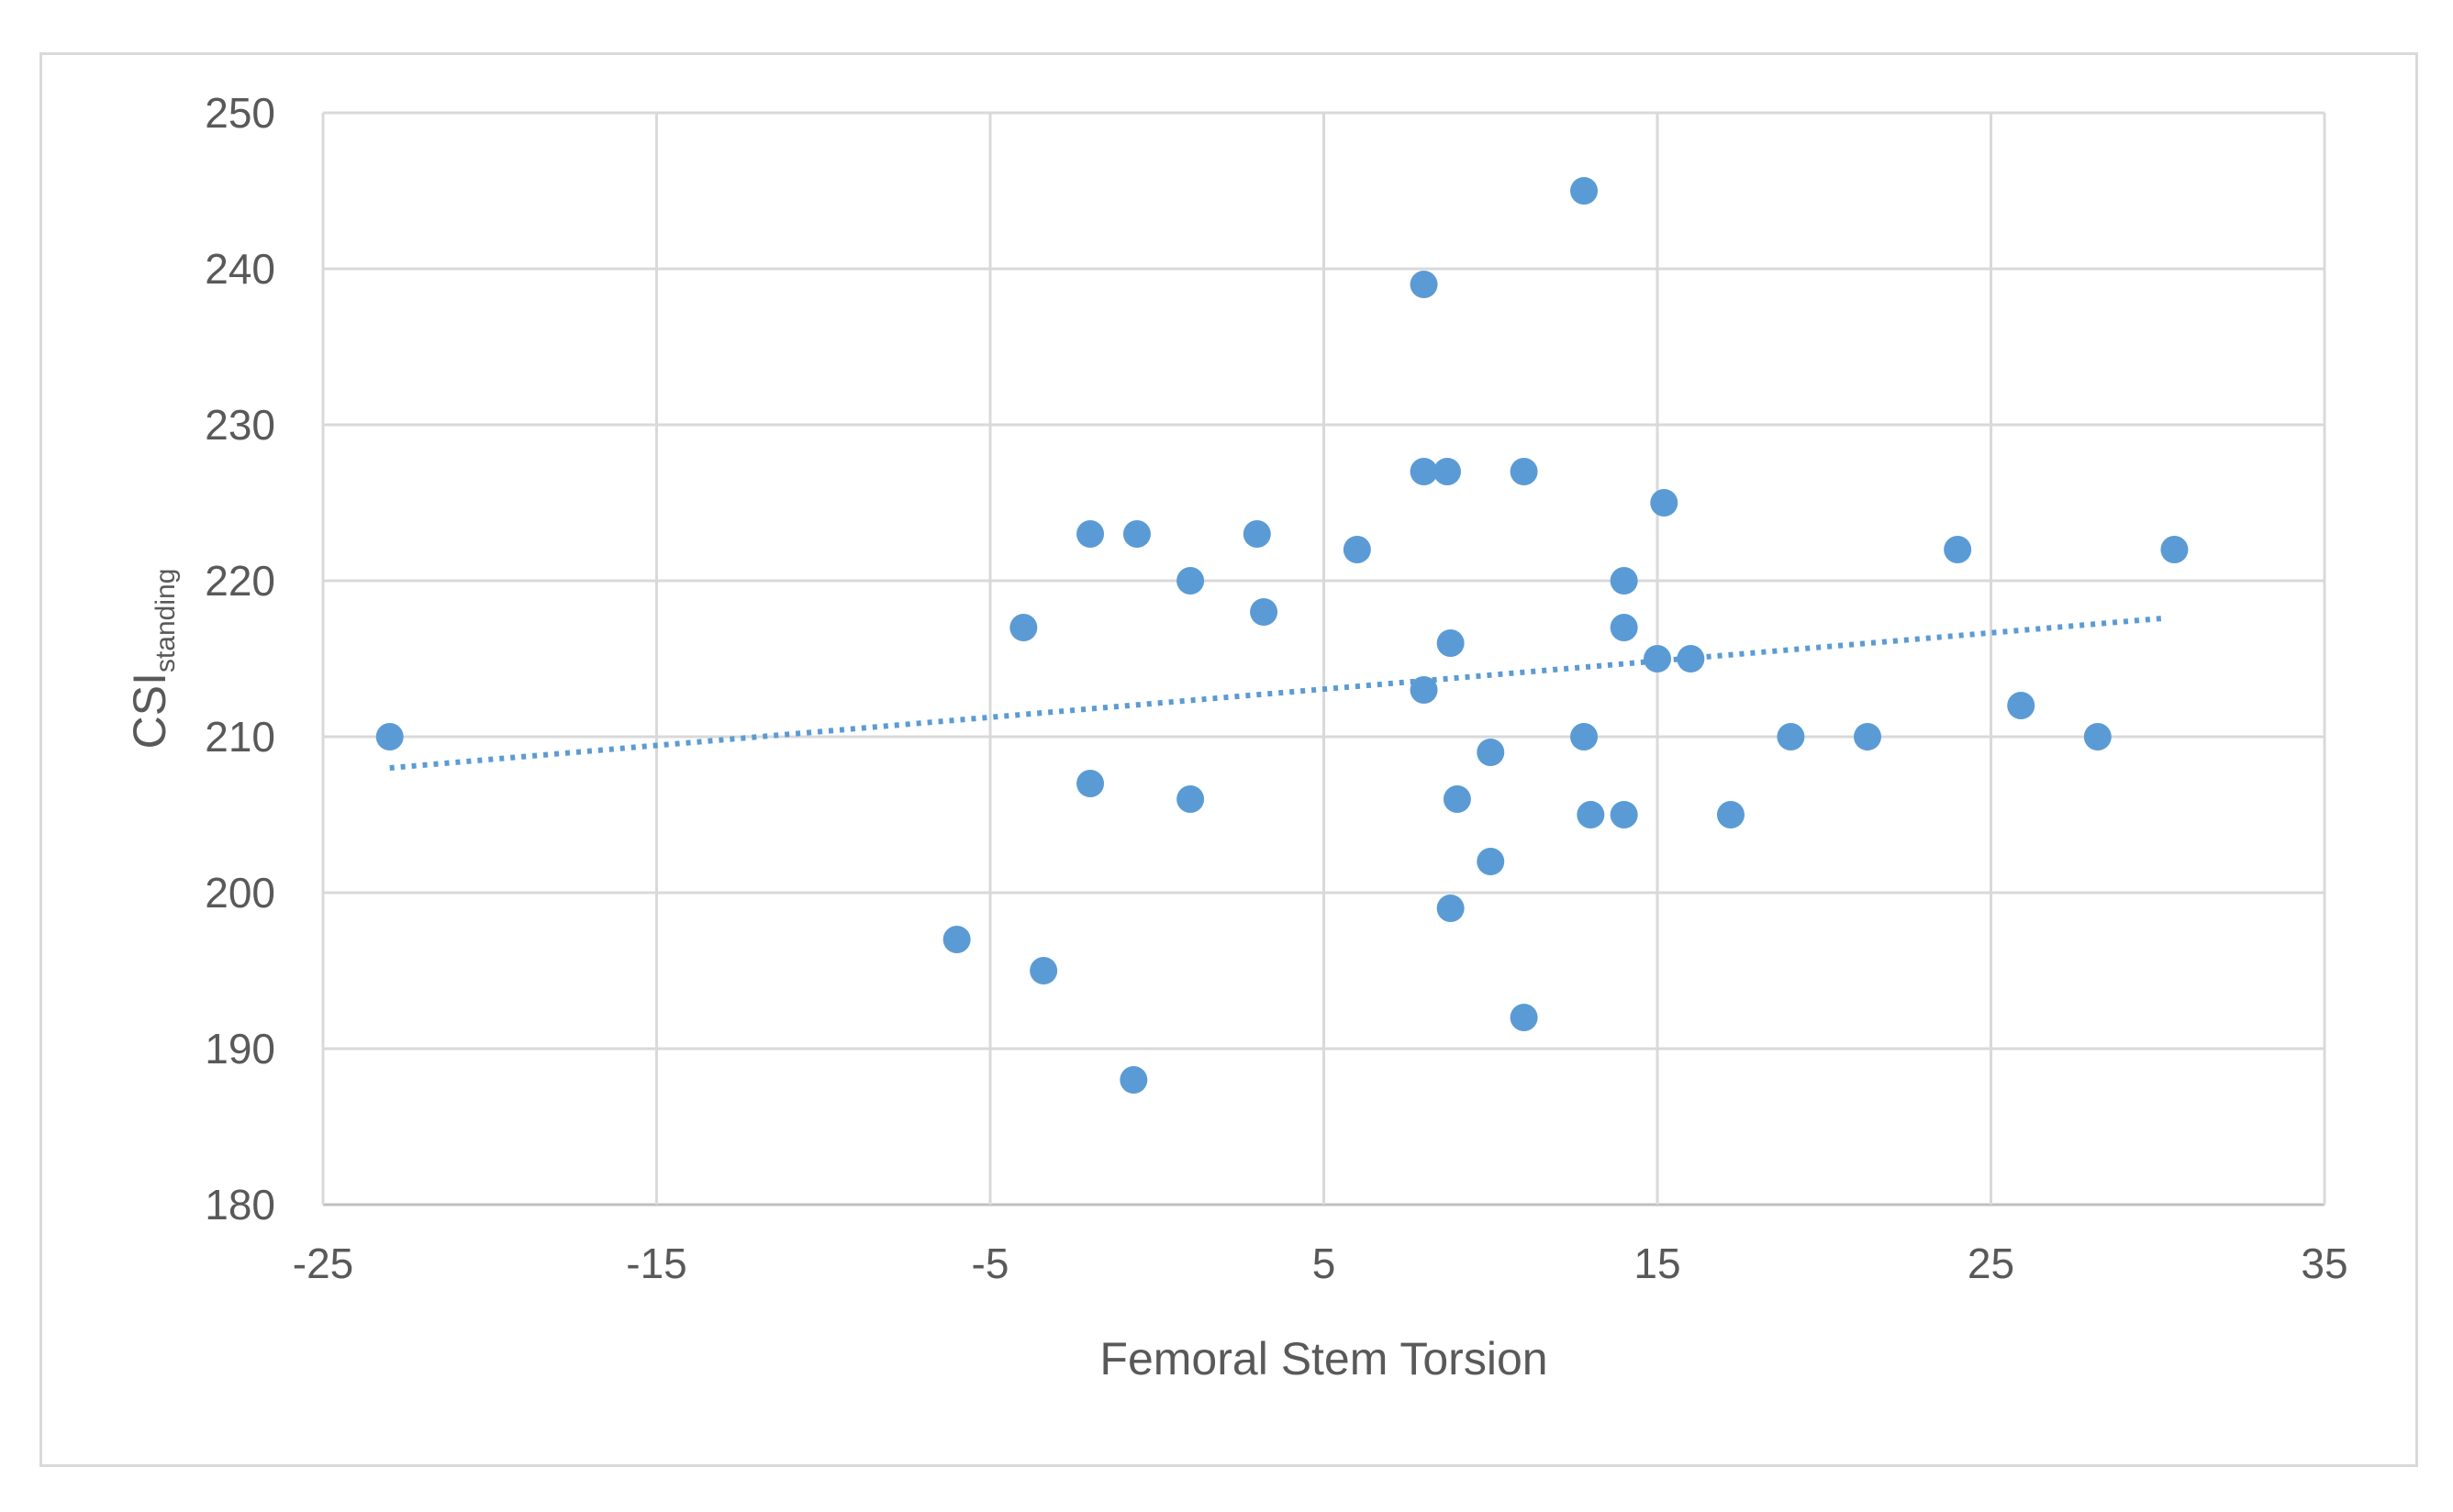 Image resolution: width=2453 pixels, height=1512 pixels. Describe the element at coordinates (240, 1204) in the screenshot. I see `y-tick-label: 180` at that location.